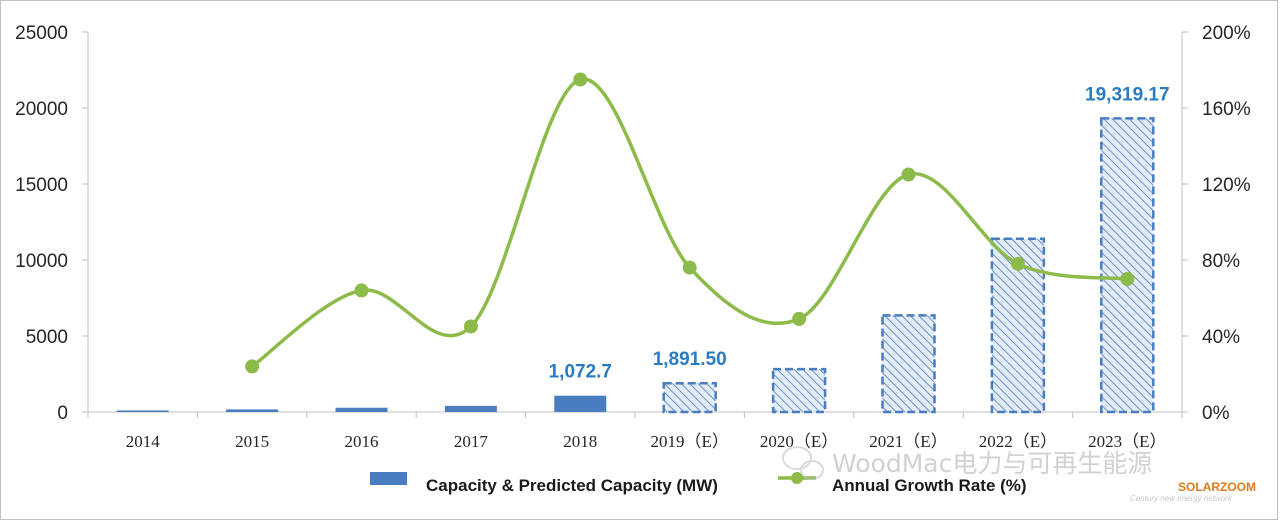 The image size is (1280, 522). Describe the element at coordinates (1216, 413) in the screenshot. I see `y-tick-label-right: 0%` at that location.